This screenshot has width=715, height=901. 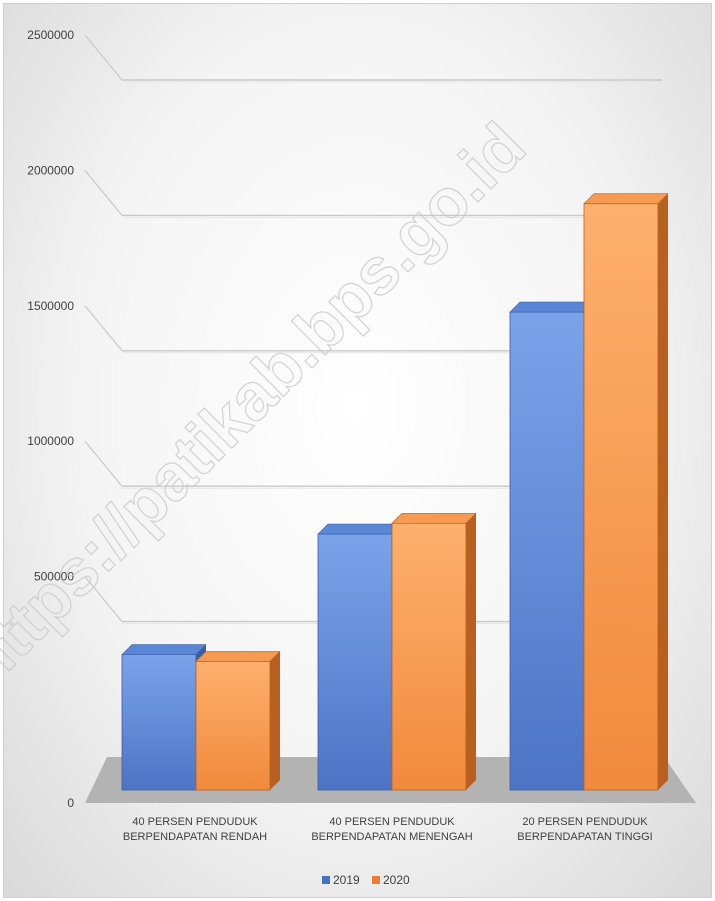 I want to click on y-tick-label: 0, so click(x=70, y=803).